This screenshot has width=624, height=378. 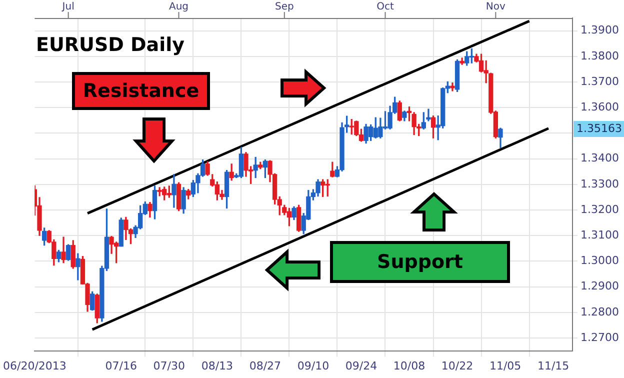 What do you see at coordinates (600, 158) in the screenshot?
I see `y-tick-label: 1.3400` at bounding box center [600, 158].